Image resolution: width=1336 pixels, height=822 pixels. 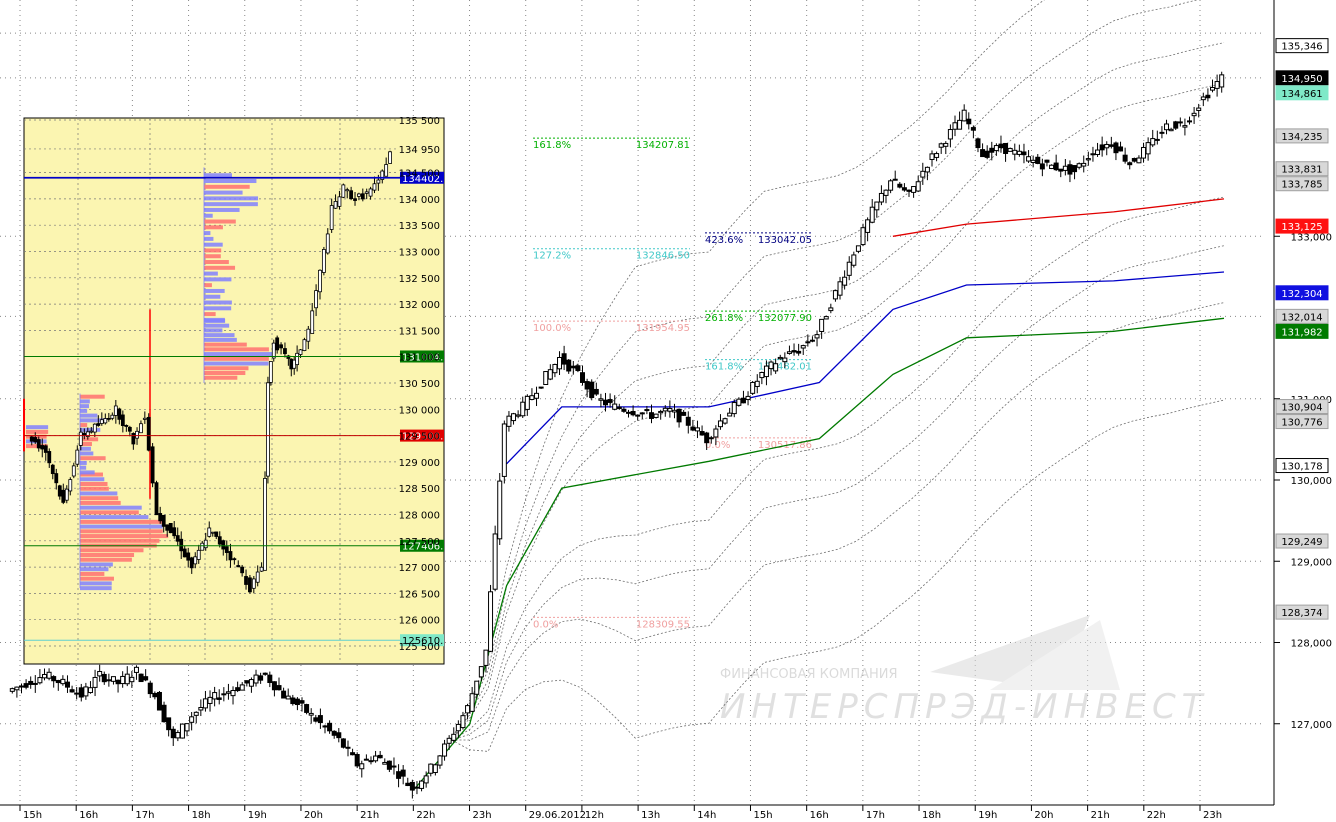 I want to click on inset-tick-label: 131 500, so click(x=419, y=331).